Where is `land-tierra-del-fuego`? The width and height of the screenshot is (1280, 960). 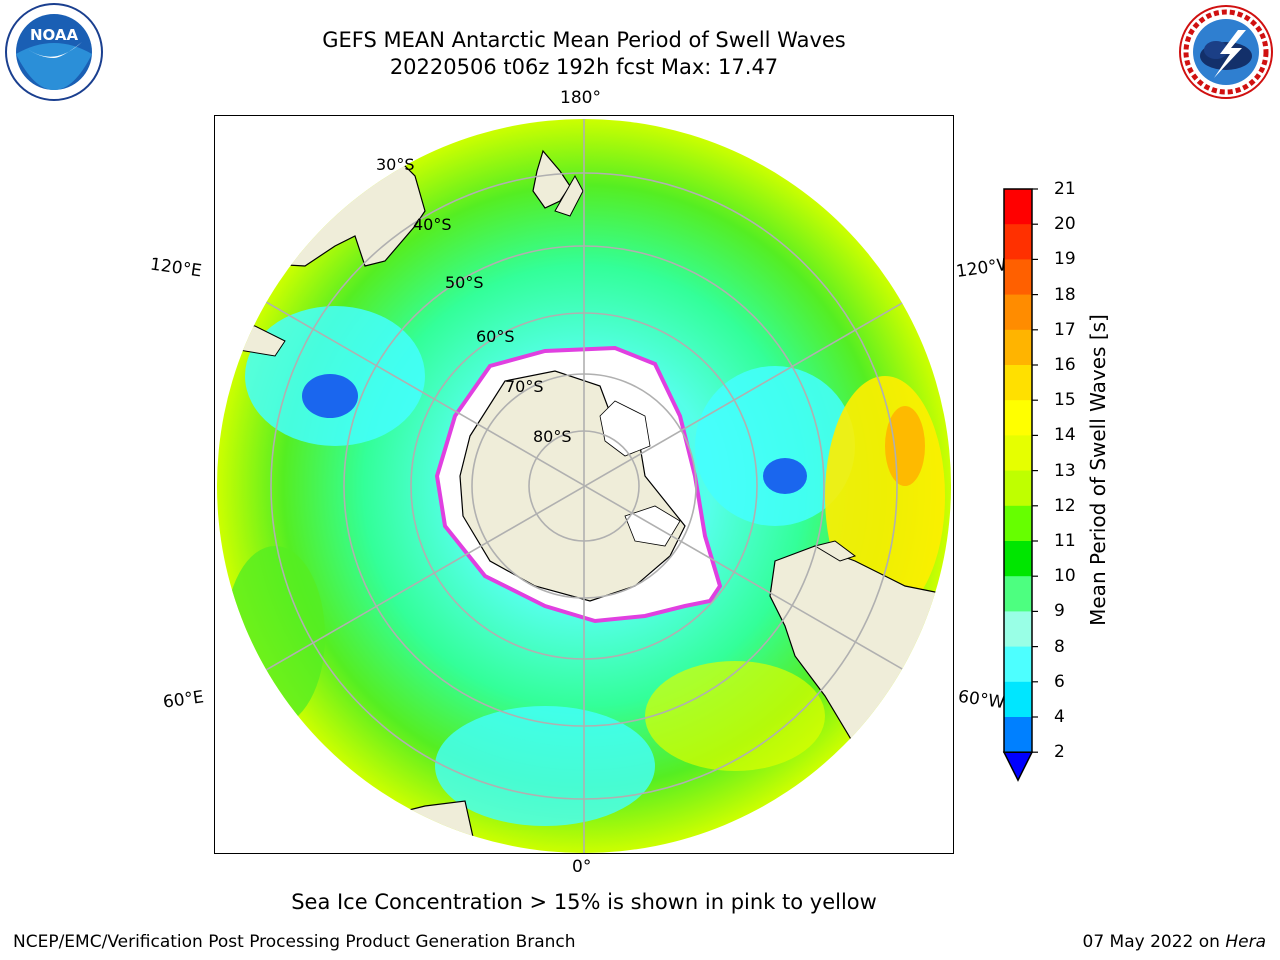 land-tierra-del-fuego is located at coordinates (835, 551).